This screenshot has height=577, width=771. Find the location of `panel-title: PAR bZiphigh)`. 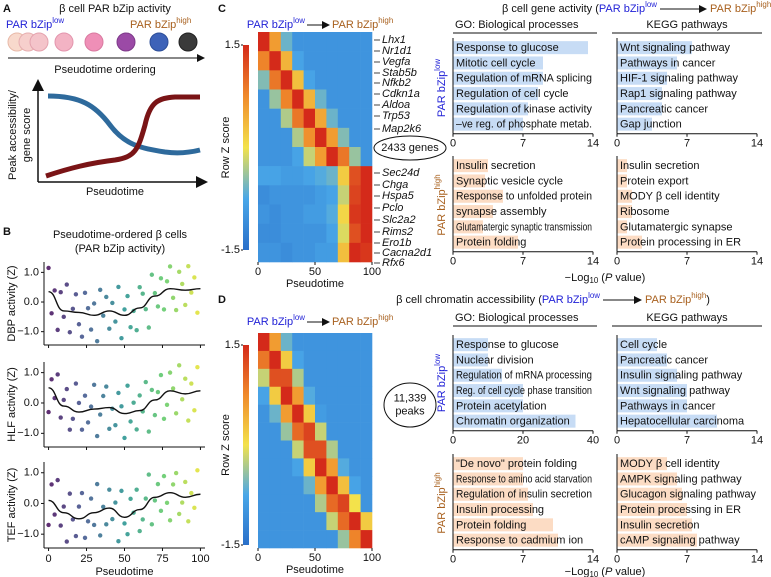

panel-title: PAR bZiphigh) is located at coordinates (740, 7).